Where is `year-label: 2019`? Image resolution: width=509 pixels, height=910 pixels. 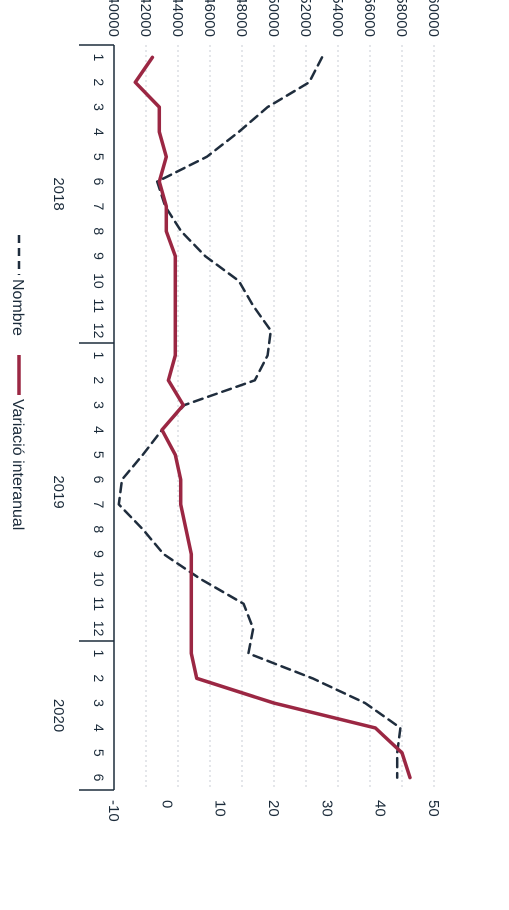
year-label: 2019 is located at coordinates (58, 491).